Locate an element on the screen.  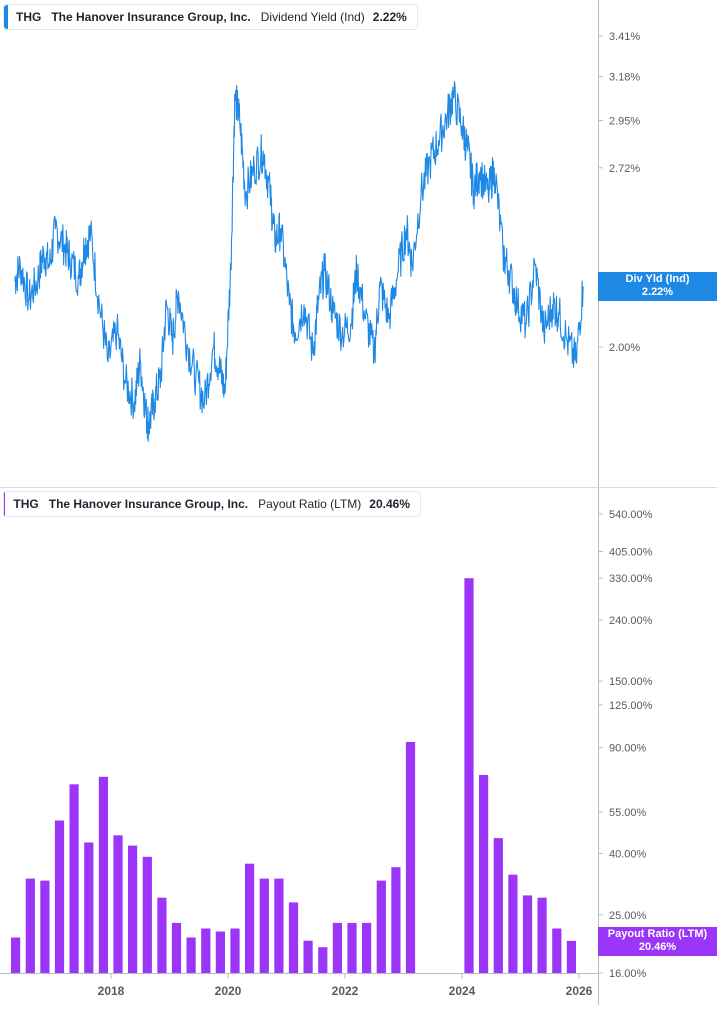
top-y-tick-label: 3.18% is located at coordinates (624, 78).